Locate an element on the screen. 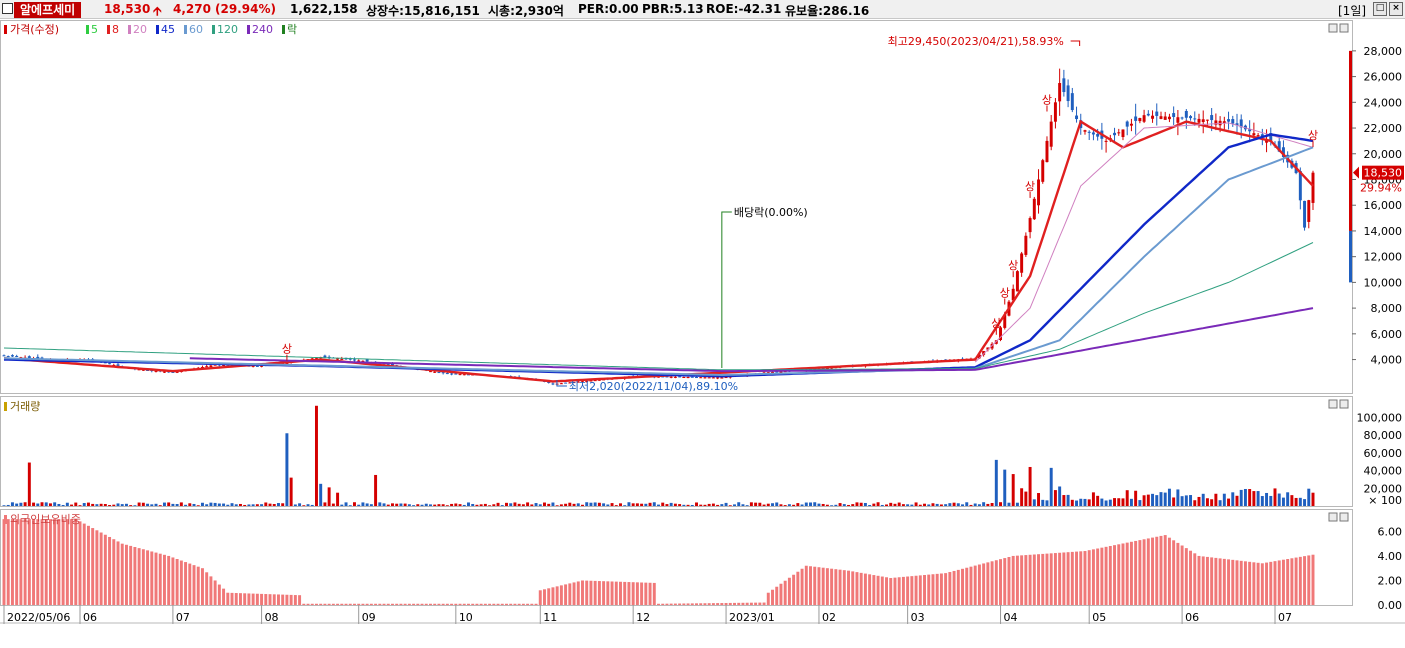 This screenshot has height=648, width=1405. period-selector: [1일] is located at coordinates (1352, 11).